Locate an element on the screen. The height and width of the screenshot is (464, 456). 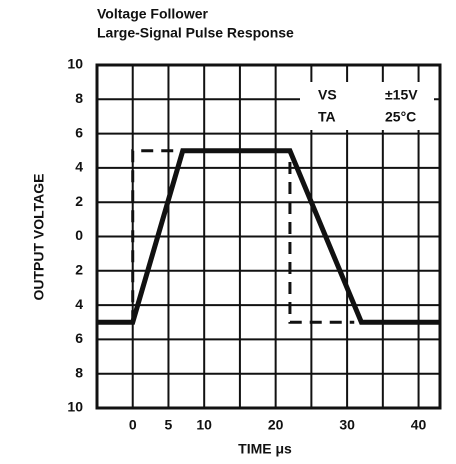
annotation-box is located at coordinates (367, 106).